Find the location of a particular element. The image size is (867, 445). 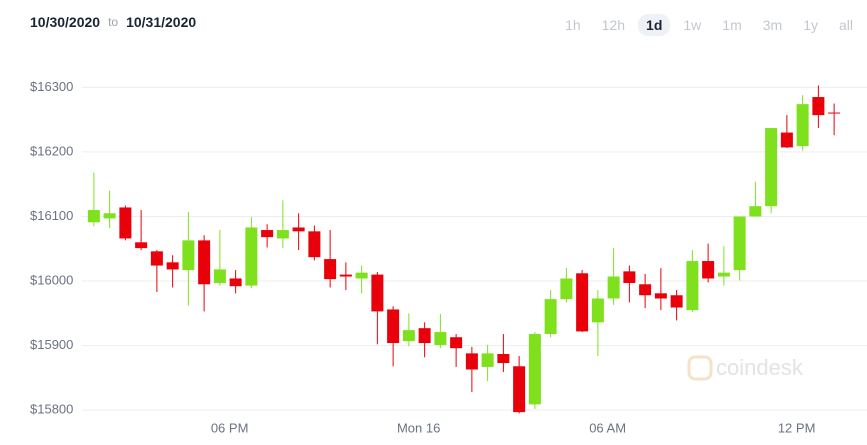

x-tick-label: Mon 16 is located at coordinates (418, 427).